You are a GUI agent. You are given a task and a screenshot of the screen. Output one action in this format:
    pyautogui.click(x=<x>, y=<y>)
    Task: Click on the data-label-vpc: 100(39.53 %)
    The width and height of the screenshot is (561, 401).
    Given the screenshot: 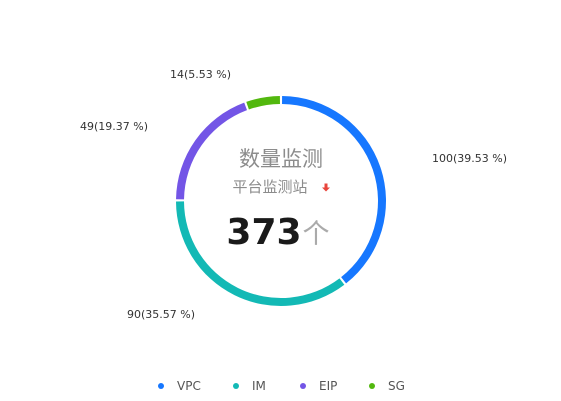 What is the action you would take?
    pyautogui.click(x=469, y=158)
    